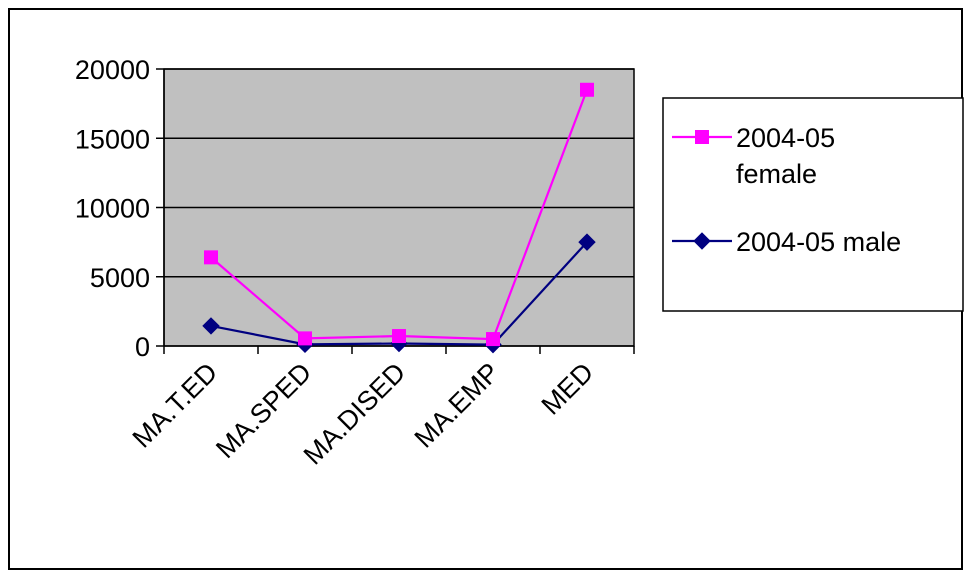 The height and width of the screenshot is (579, 971). What do you see at coordinates (818, 242) in the screenshot?
I see `legend-label: 2004-05 male` at bounding box center [818, 242].